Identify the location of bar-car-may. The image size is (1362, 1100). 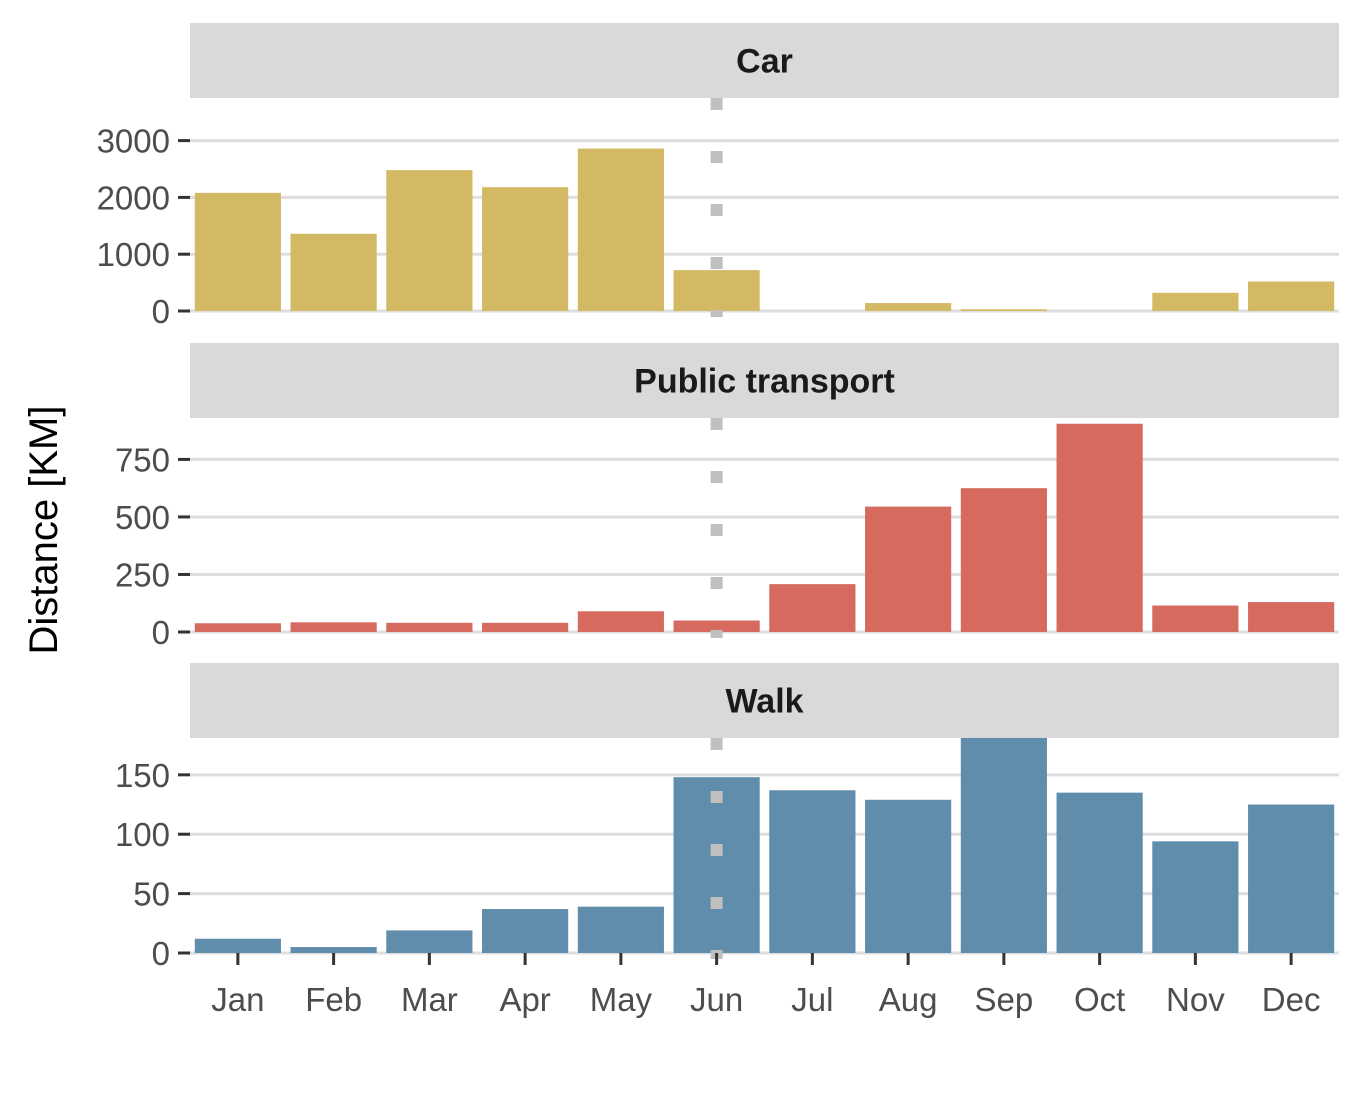
(620, 229).